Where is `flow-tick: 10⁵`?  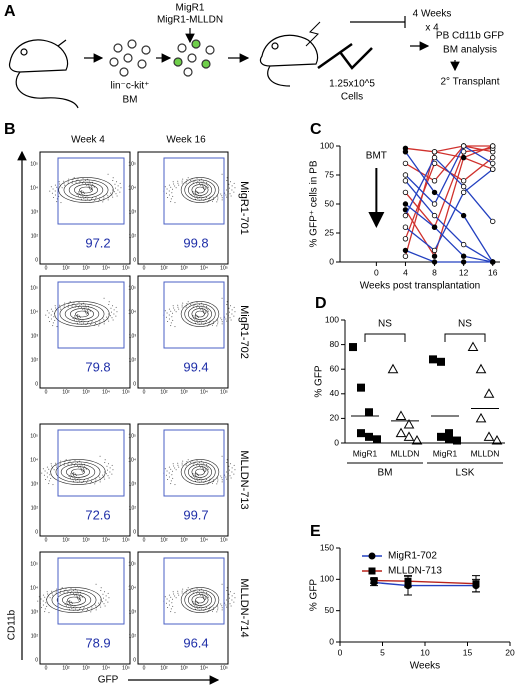
flow-tick: 10⁵ is located at coordinates (132, 164).